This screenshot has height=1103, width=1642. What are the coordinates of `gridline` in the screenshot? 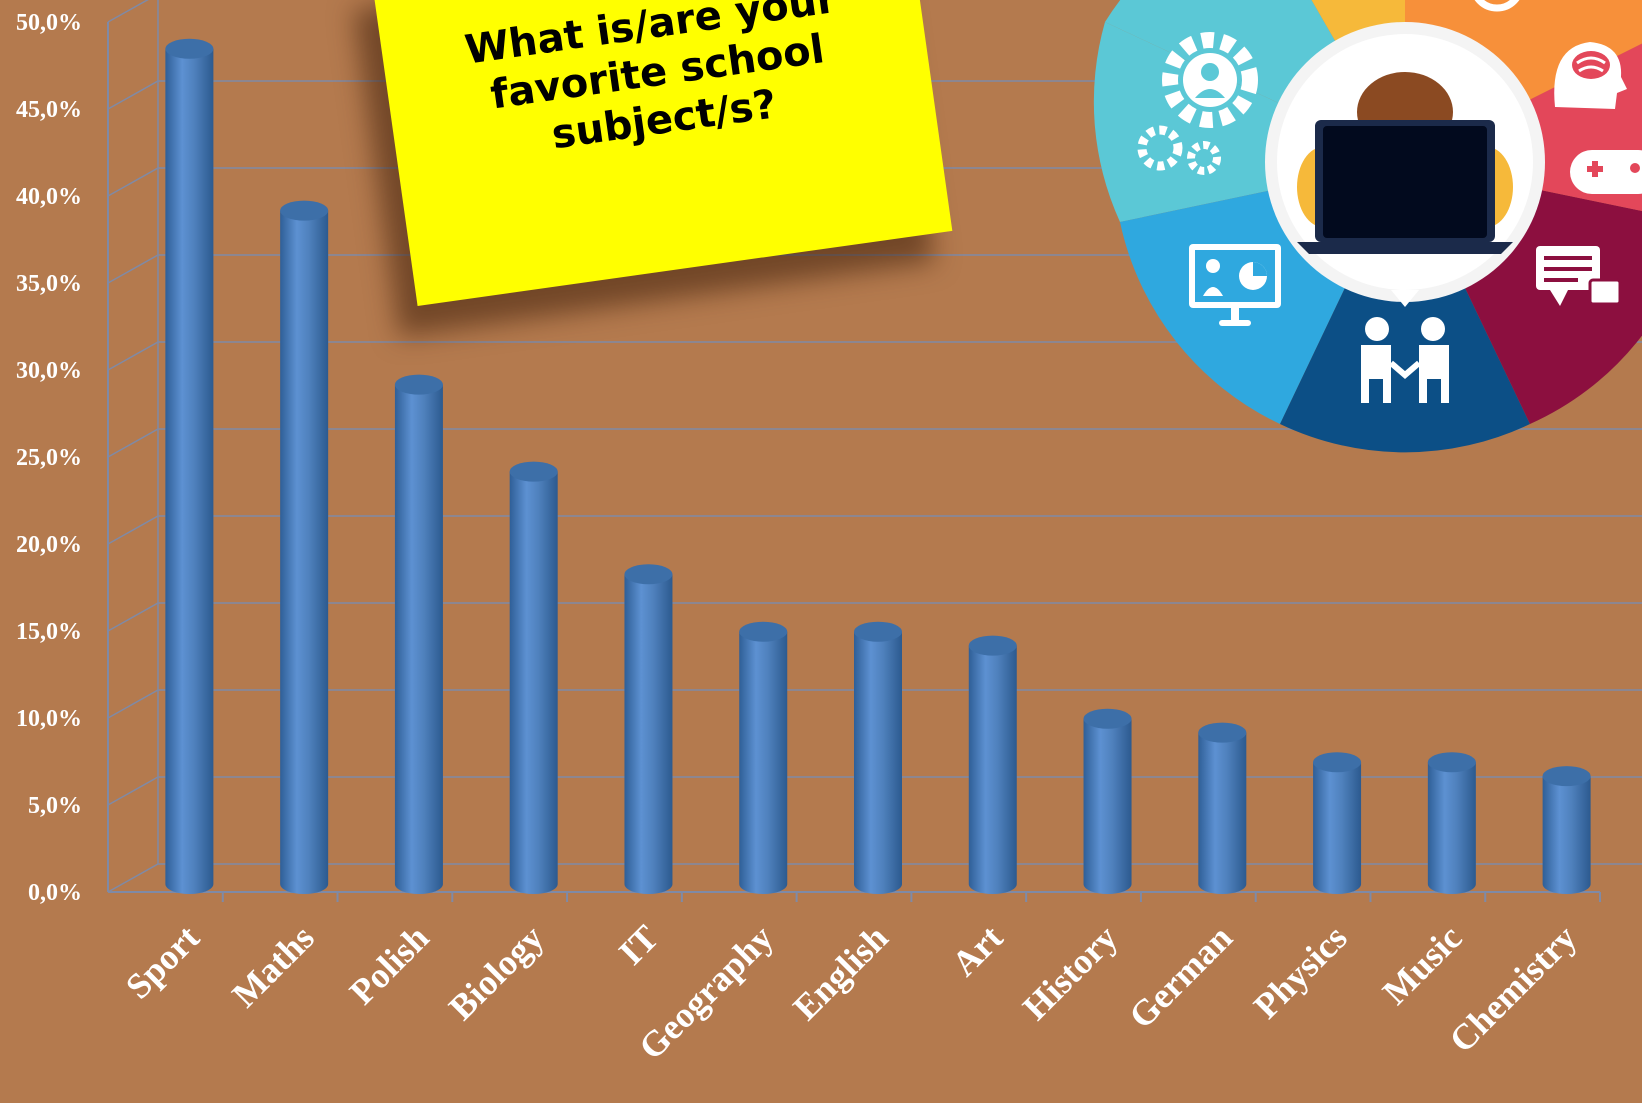 It's located at (128, 11).